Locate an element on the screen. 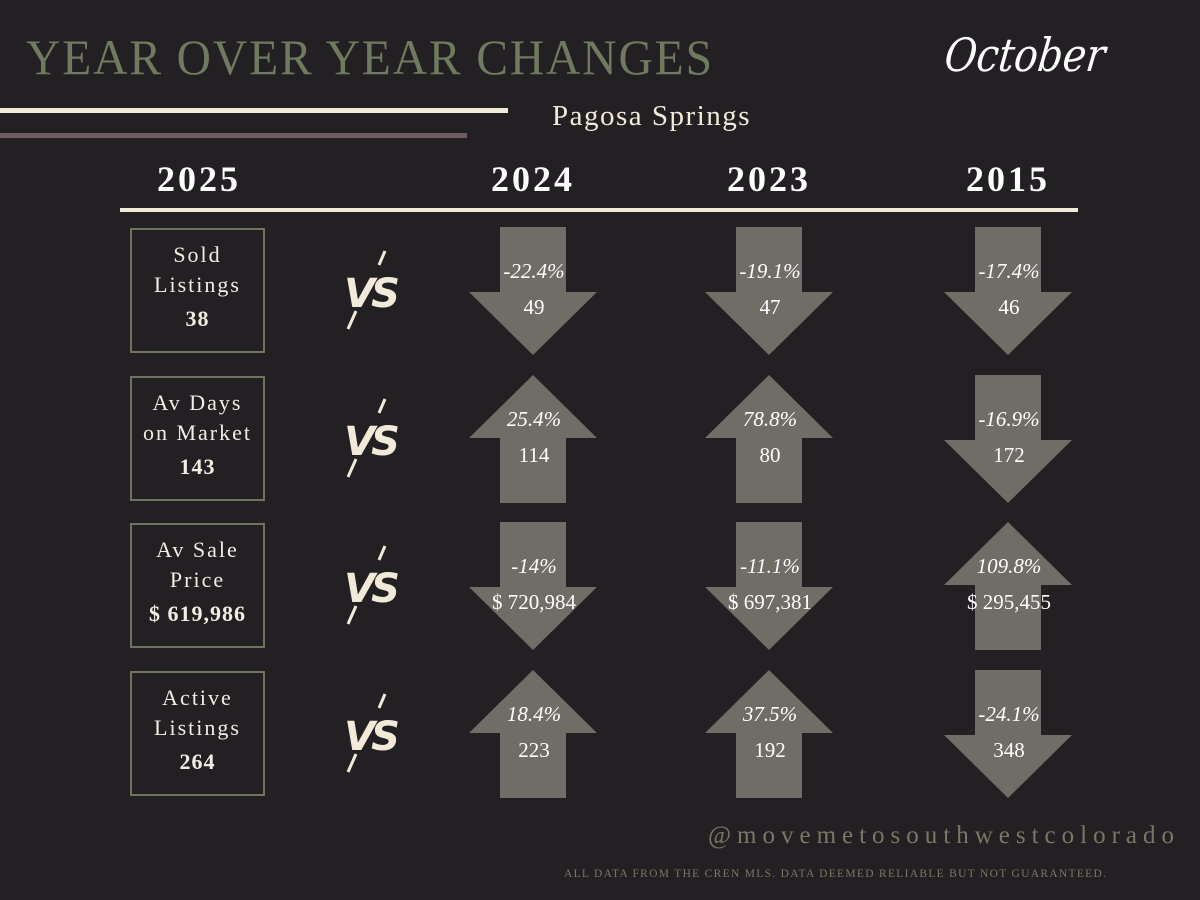 The width and height of the screenshot is (1200, 900). metric-value-current: 38 is located at coordinates (197, 318).